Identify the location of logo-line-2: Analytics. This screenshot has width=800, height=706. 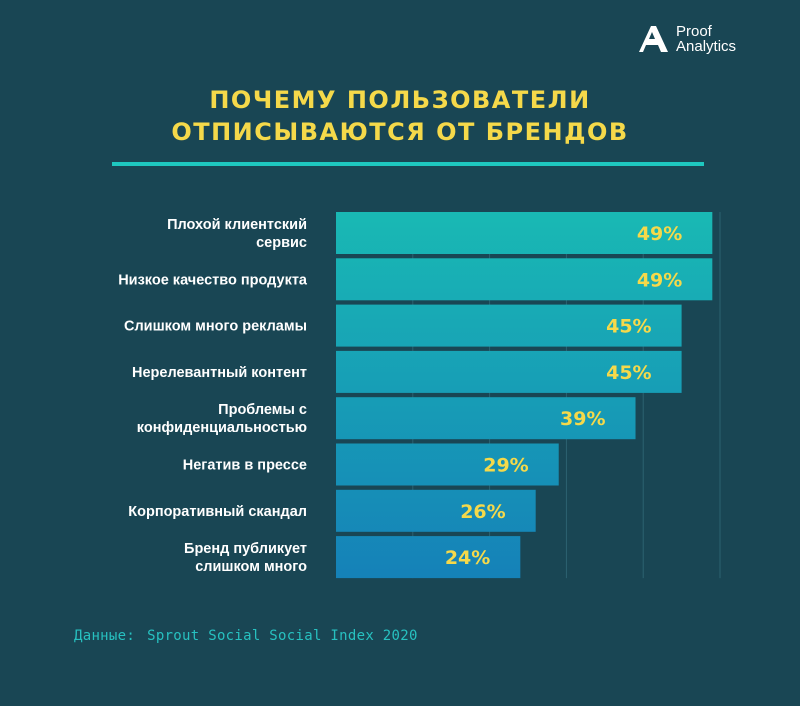
(706, 46).